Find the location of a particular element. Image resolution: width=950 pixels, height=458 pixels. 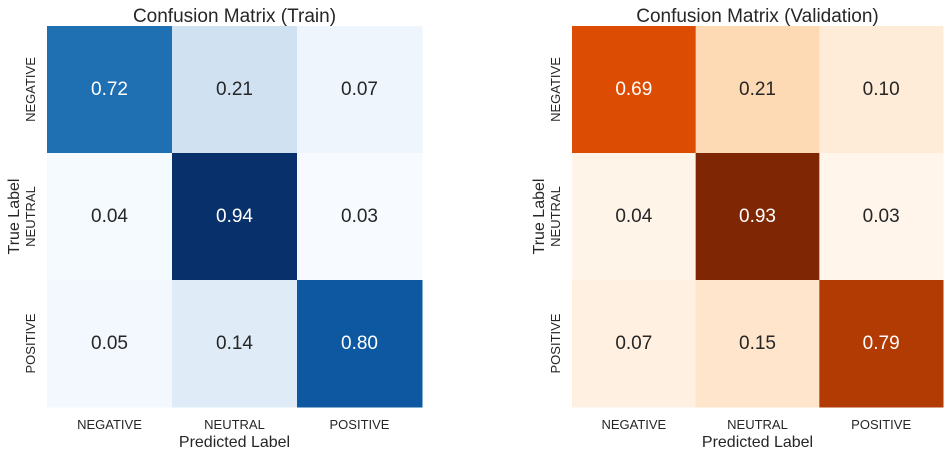

chart-title: Confusion Matrix (Train) is located at coordinates (234, 16).